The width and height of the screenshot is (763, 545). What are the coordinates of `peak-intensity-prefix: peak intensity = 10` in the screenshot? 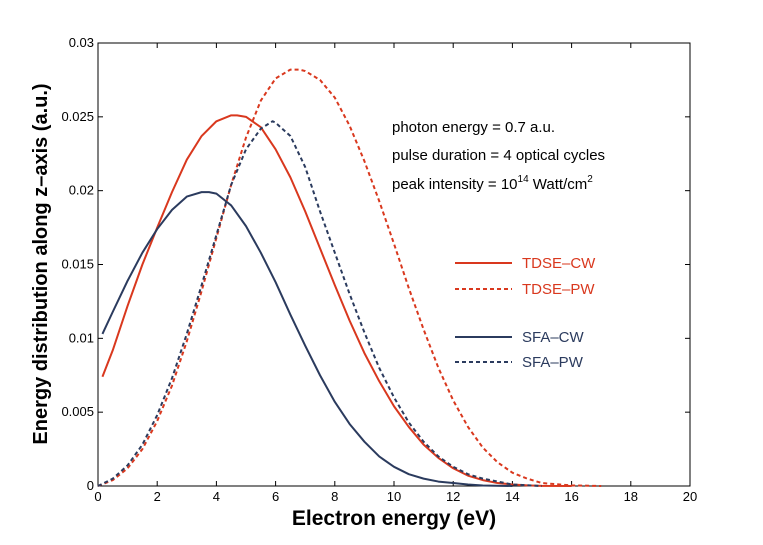 It's located at (455, 184).